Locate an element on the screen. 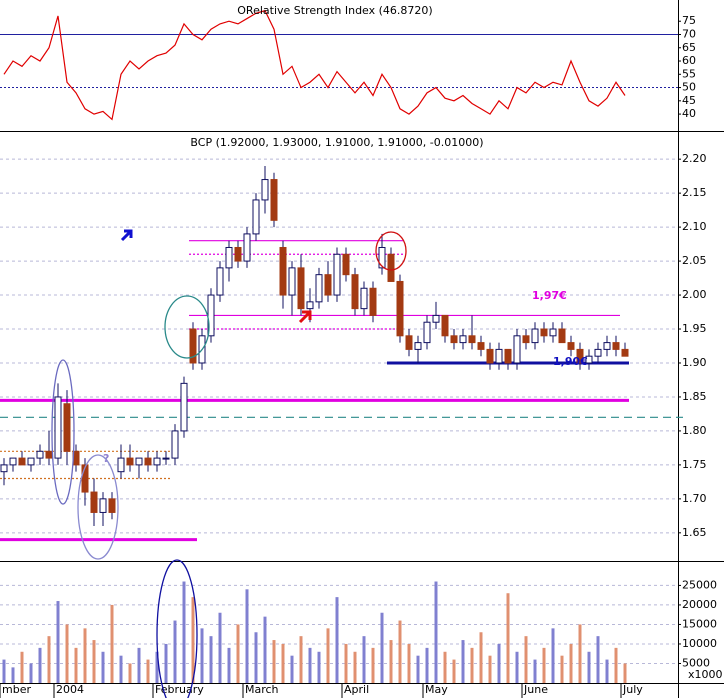 The height and width of the screenshot is (698, 724). y-tick-label: 10000 is located at coordinates (699, 643).